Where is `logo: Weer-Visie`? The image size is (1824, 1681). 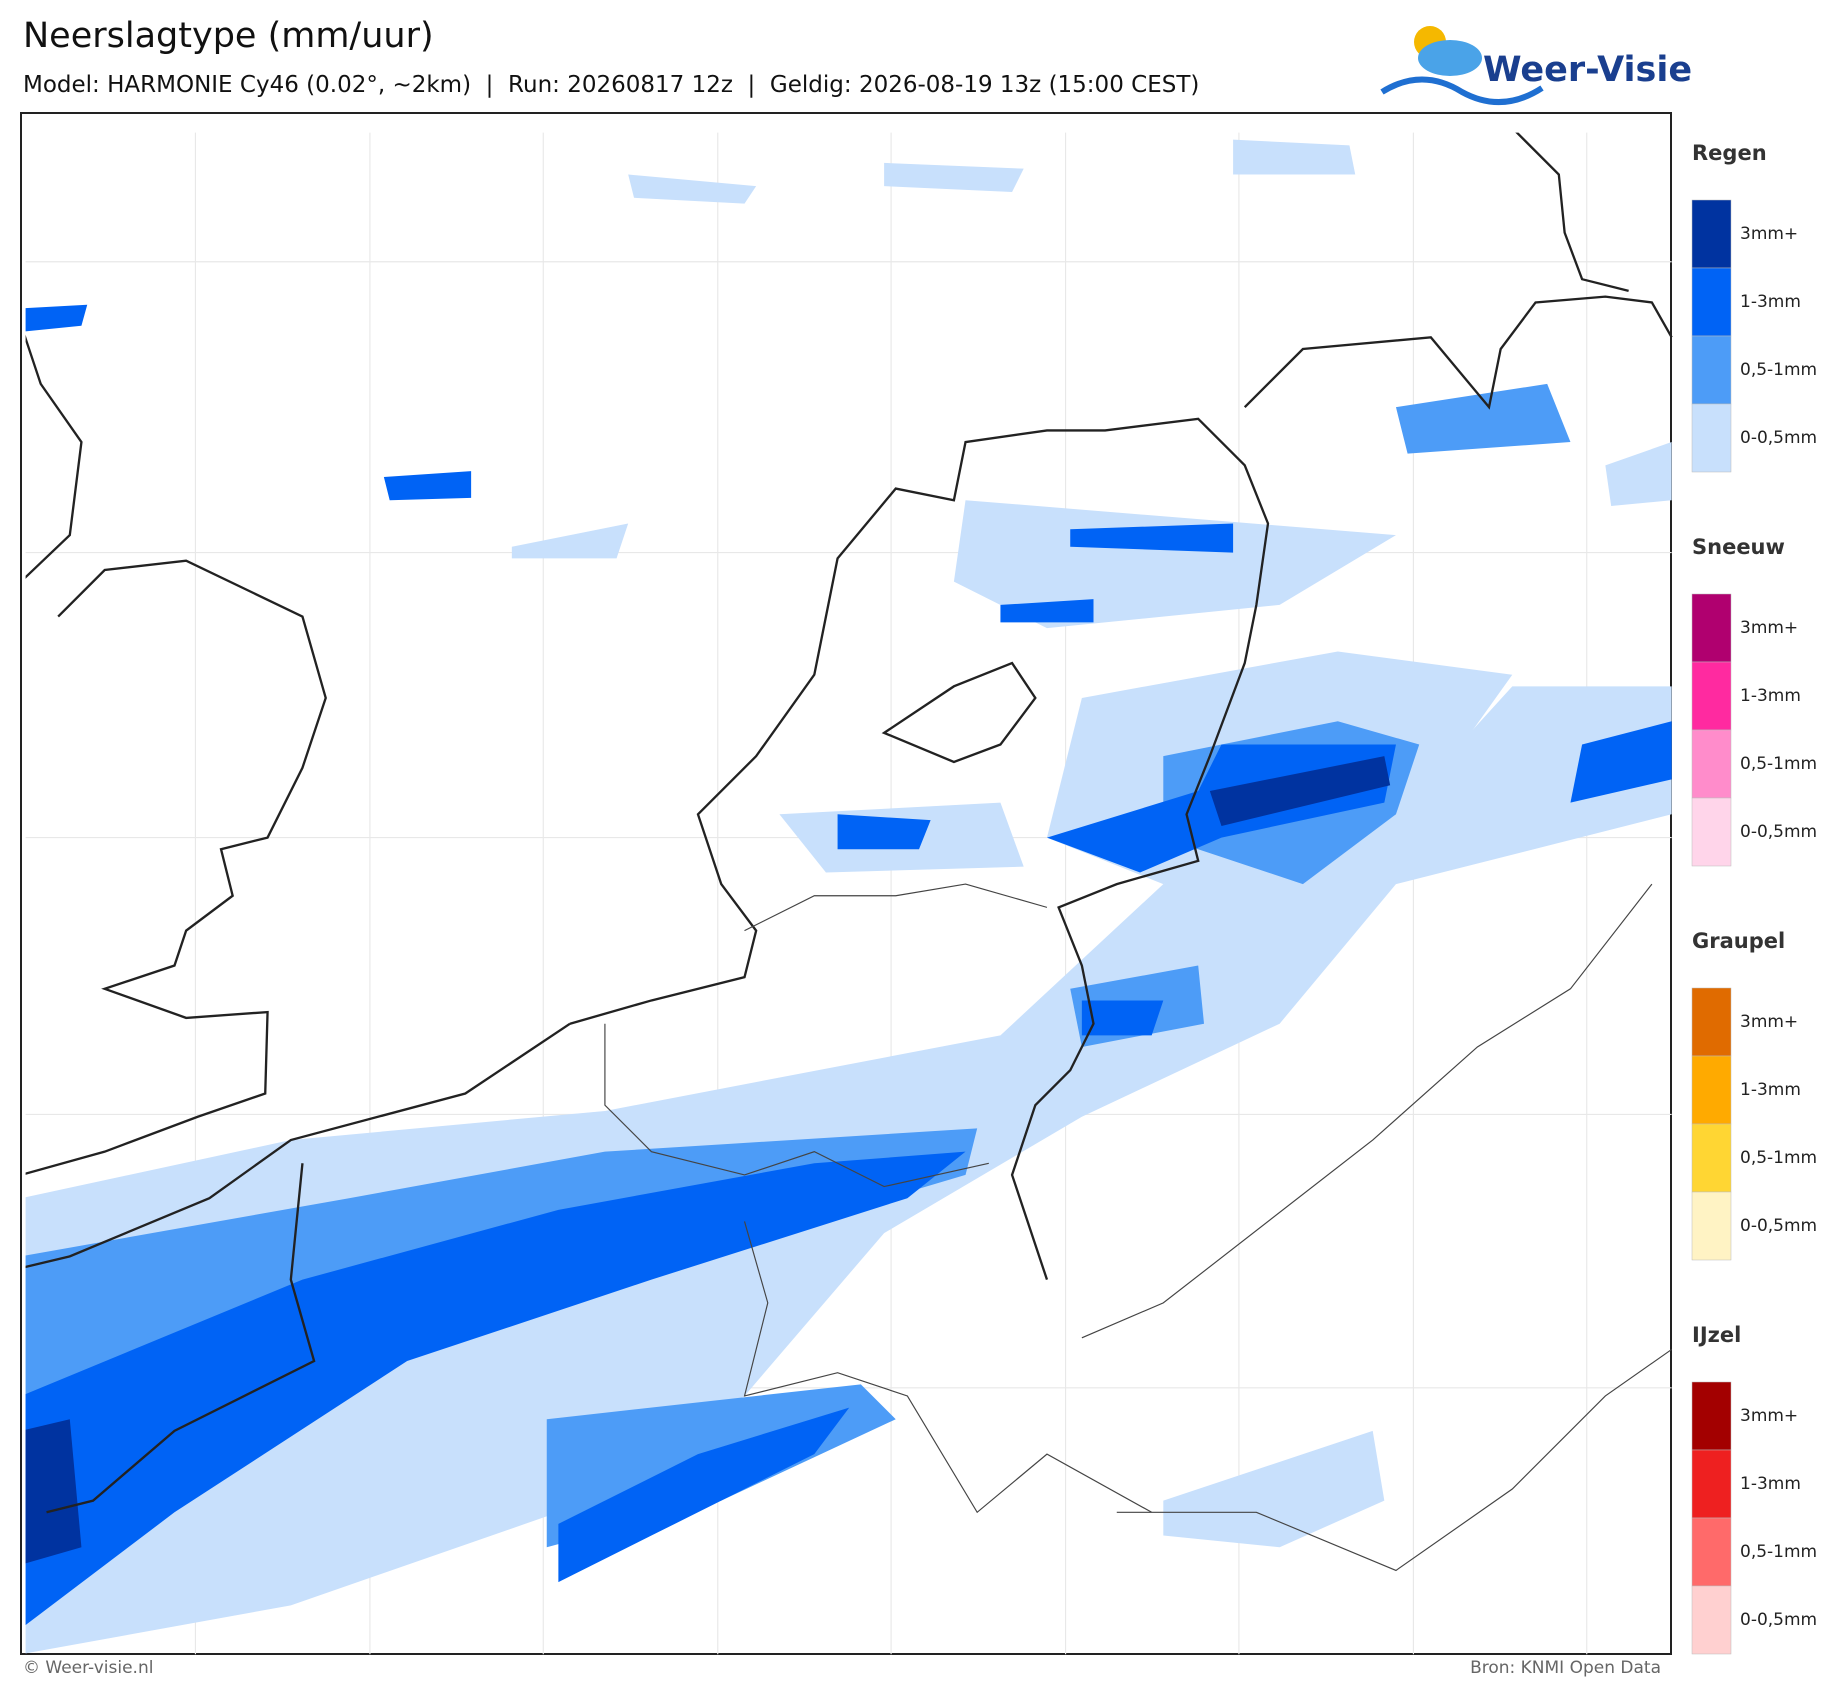
logo: Weer-Visie is located at coordinates (1536, 65).